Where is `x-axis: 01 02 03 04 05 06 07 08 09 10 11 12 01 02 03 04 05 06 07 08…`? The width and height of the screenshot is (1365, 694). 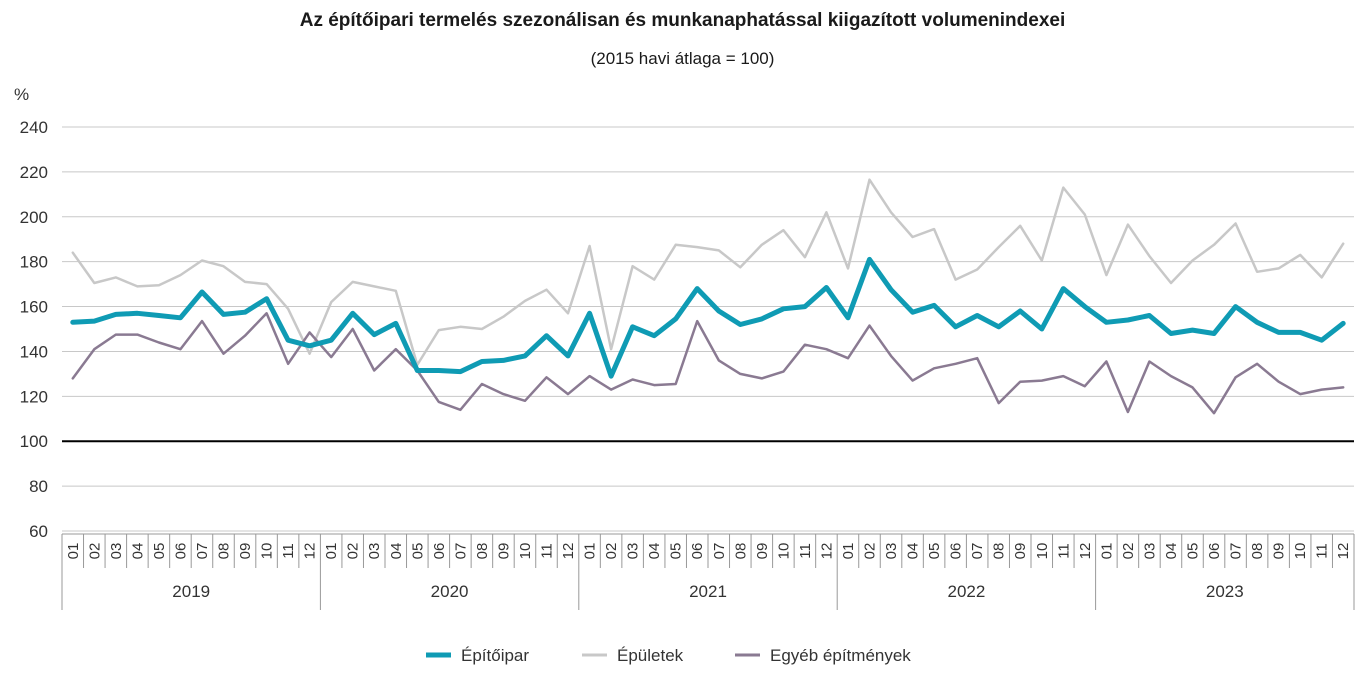
x-axis: 01 02 03 04 05 06 07 08 09 10 11 12 01 02 03 04 05 06 07 08… is located at coordinates (708, 571).